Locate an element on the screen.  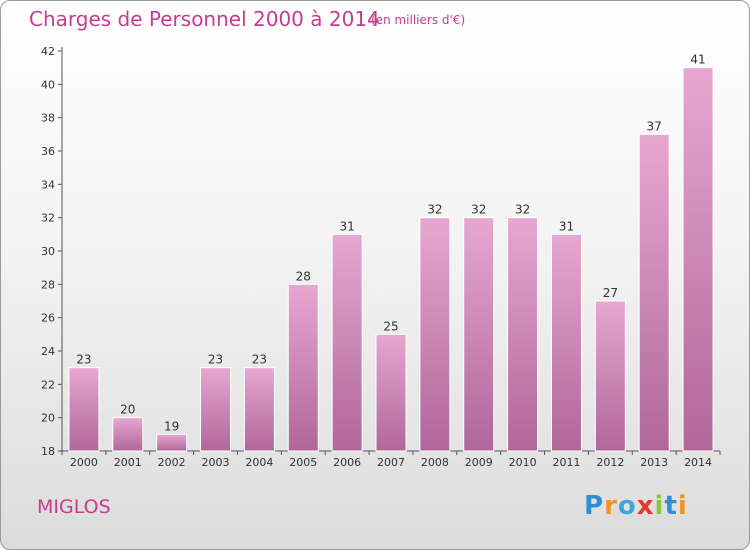
x-tick-label: 2013 is located at coordinates (654, 462).